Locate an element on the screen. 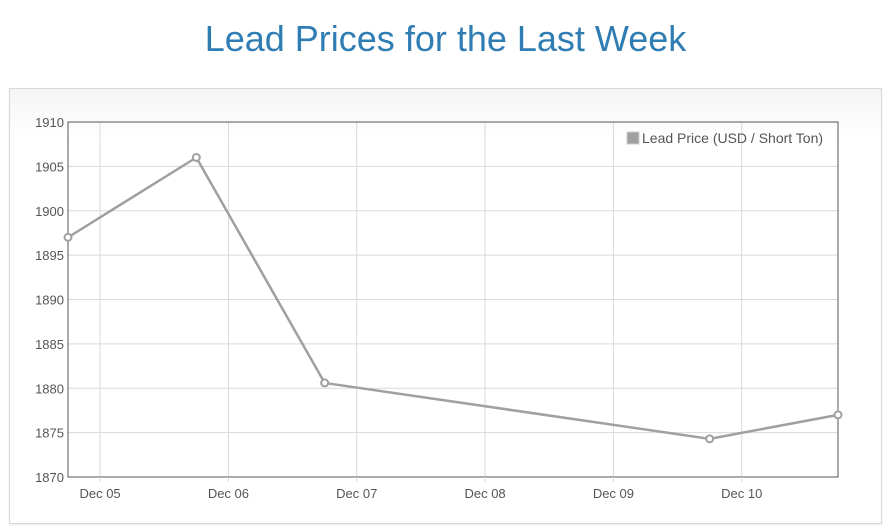  y-tick-label: 1900 is located at coordinates (49, 211).